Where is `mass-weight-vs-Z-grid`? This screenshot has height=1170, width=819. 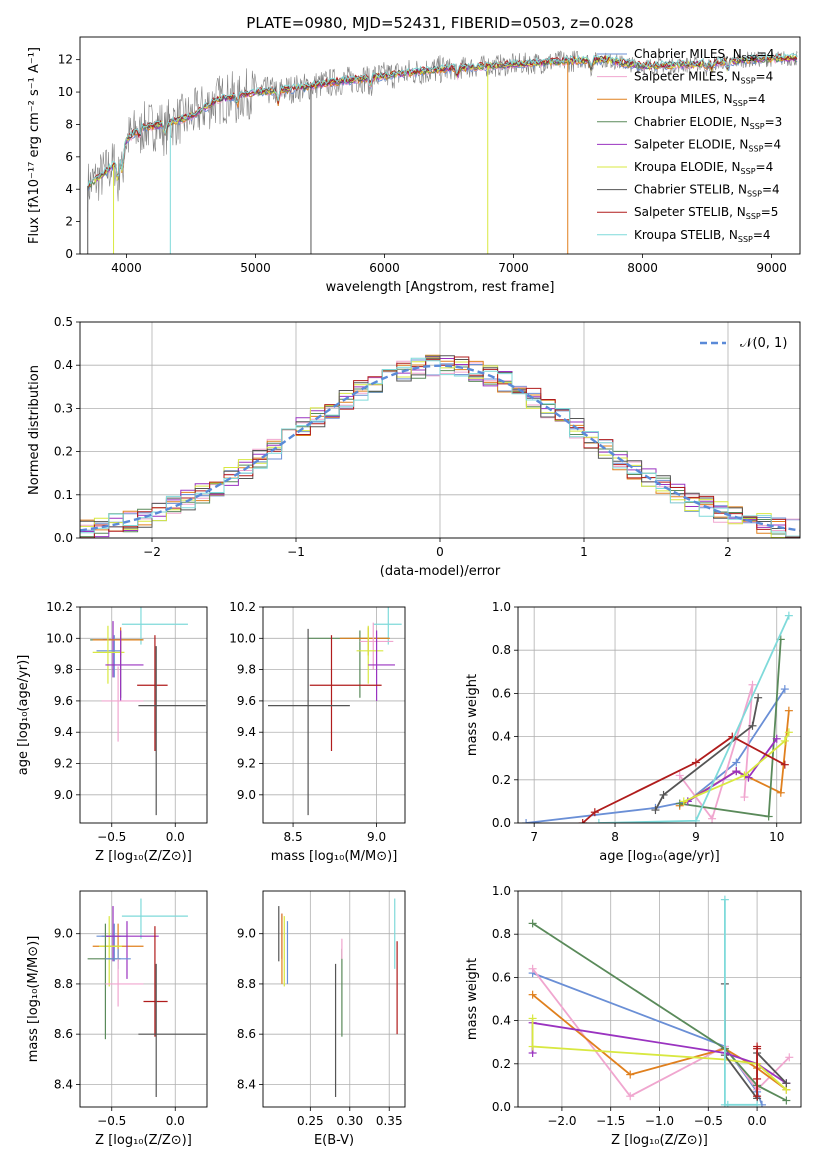 mass-weight-vs-Z-grid is located at coordinates (659, 999).